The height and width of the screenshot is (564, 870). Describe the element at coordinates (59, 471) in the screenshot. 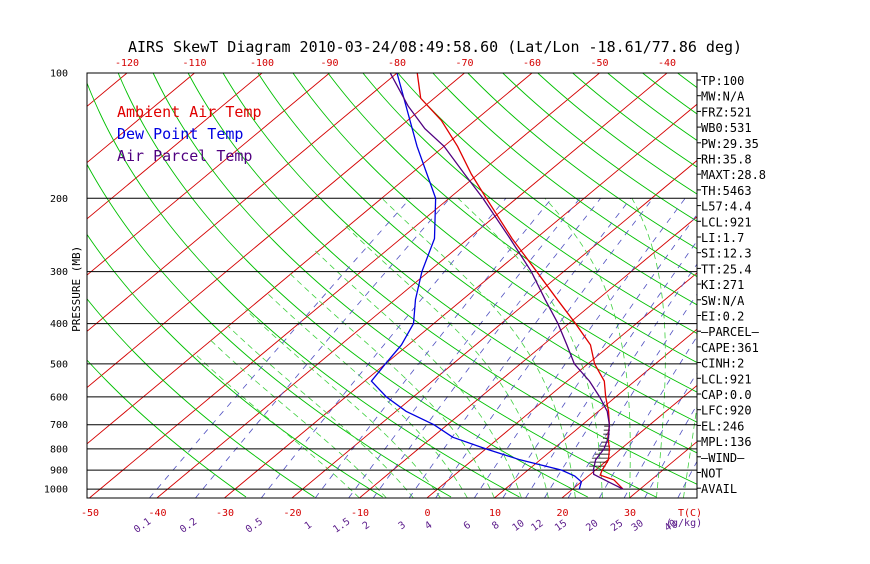

I see `pressure-tick-label: 900` at that location.